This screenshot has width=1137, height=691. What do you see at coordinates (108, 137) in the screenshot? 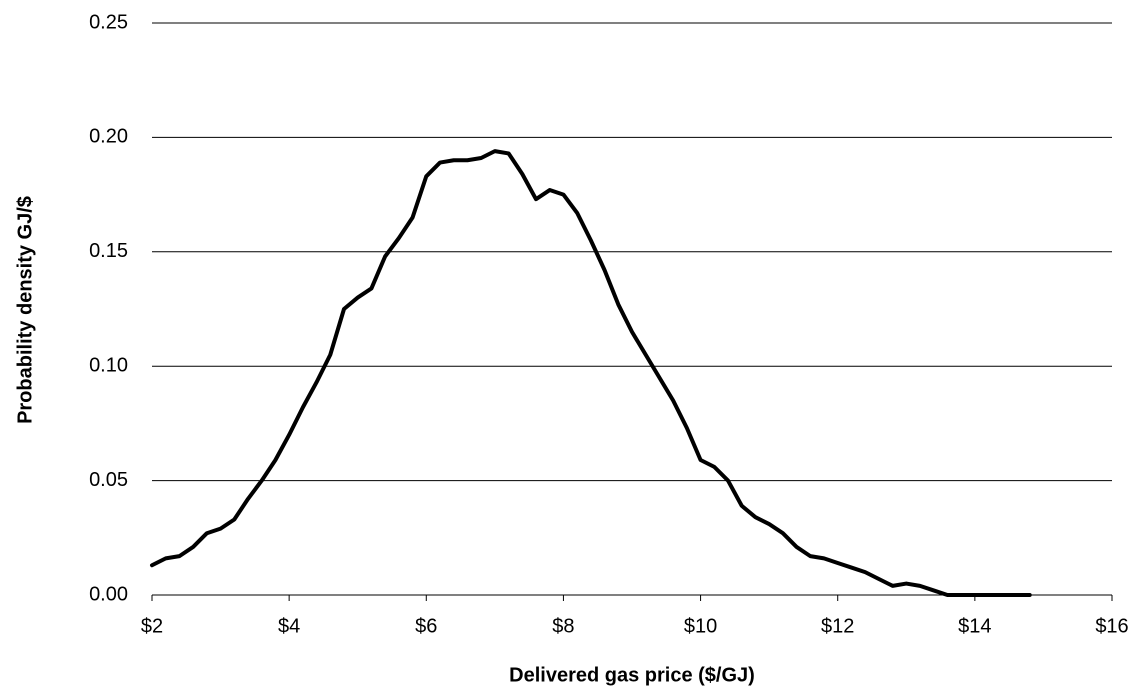
I see `y-tick-label: 0.20` at bounding box center [108, 137].